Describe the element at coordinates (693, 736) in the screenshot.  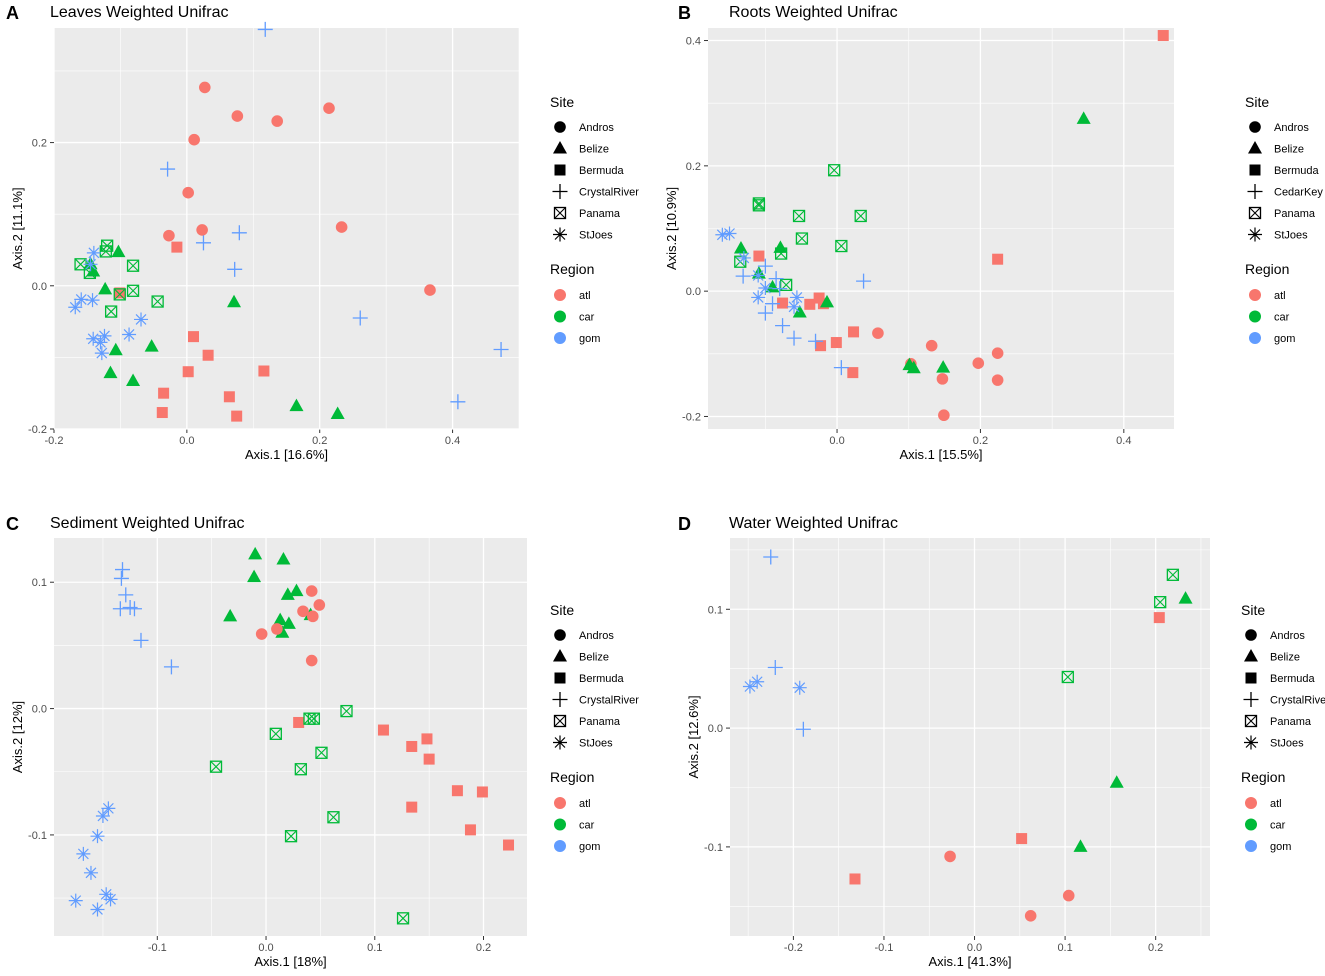
I see `y-axis-label: Axis.2 [12.6%]` at that location.